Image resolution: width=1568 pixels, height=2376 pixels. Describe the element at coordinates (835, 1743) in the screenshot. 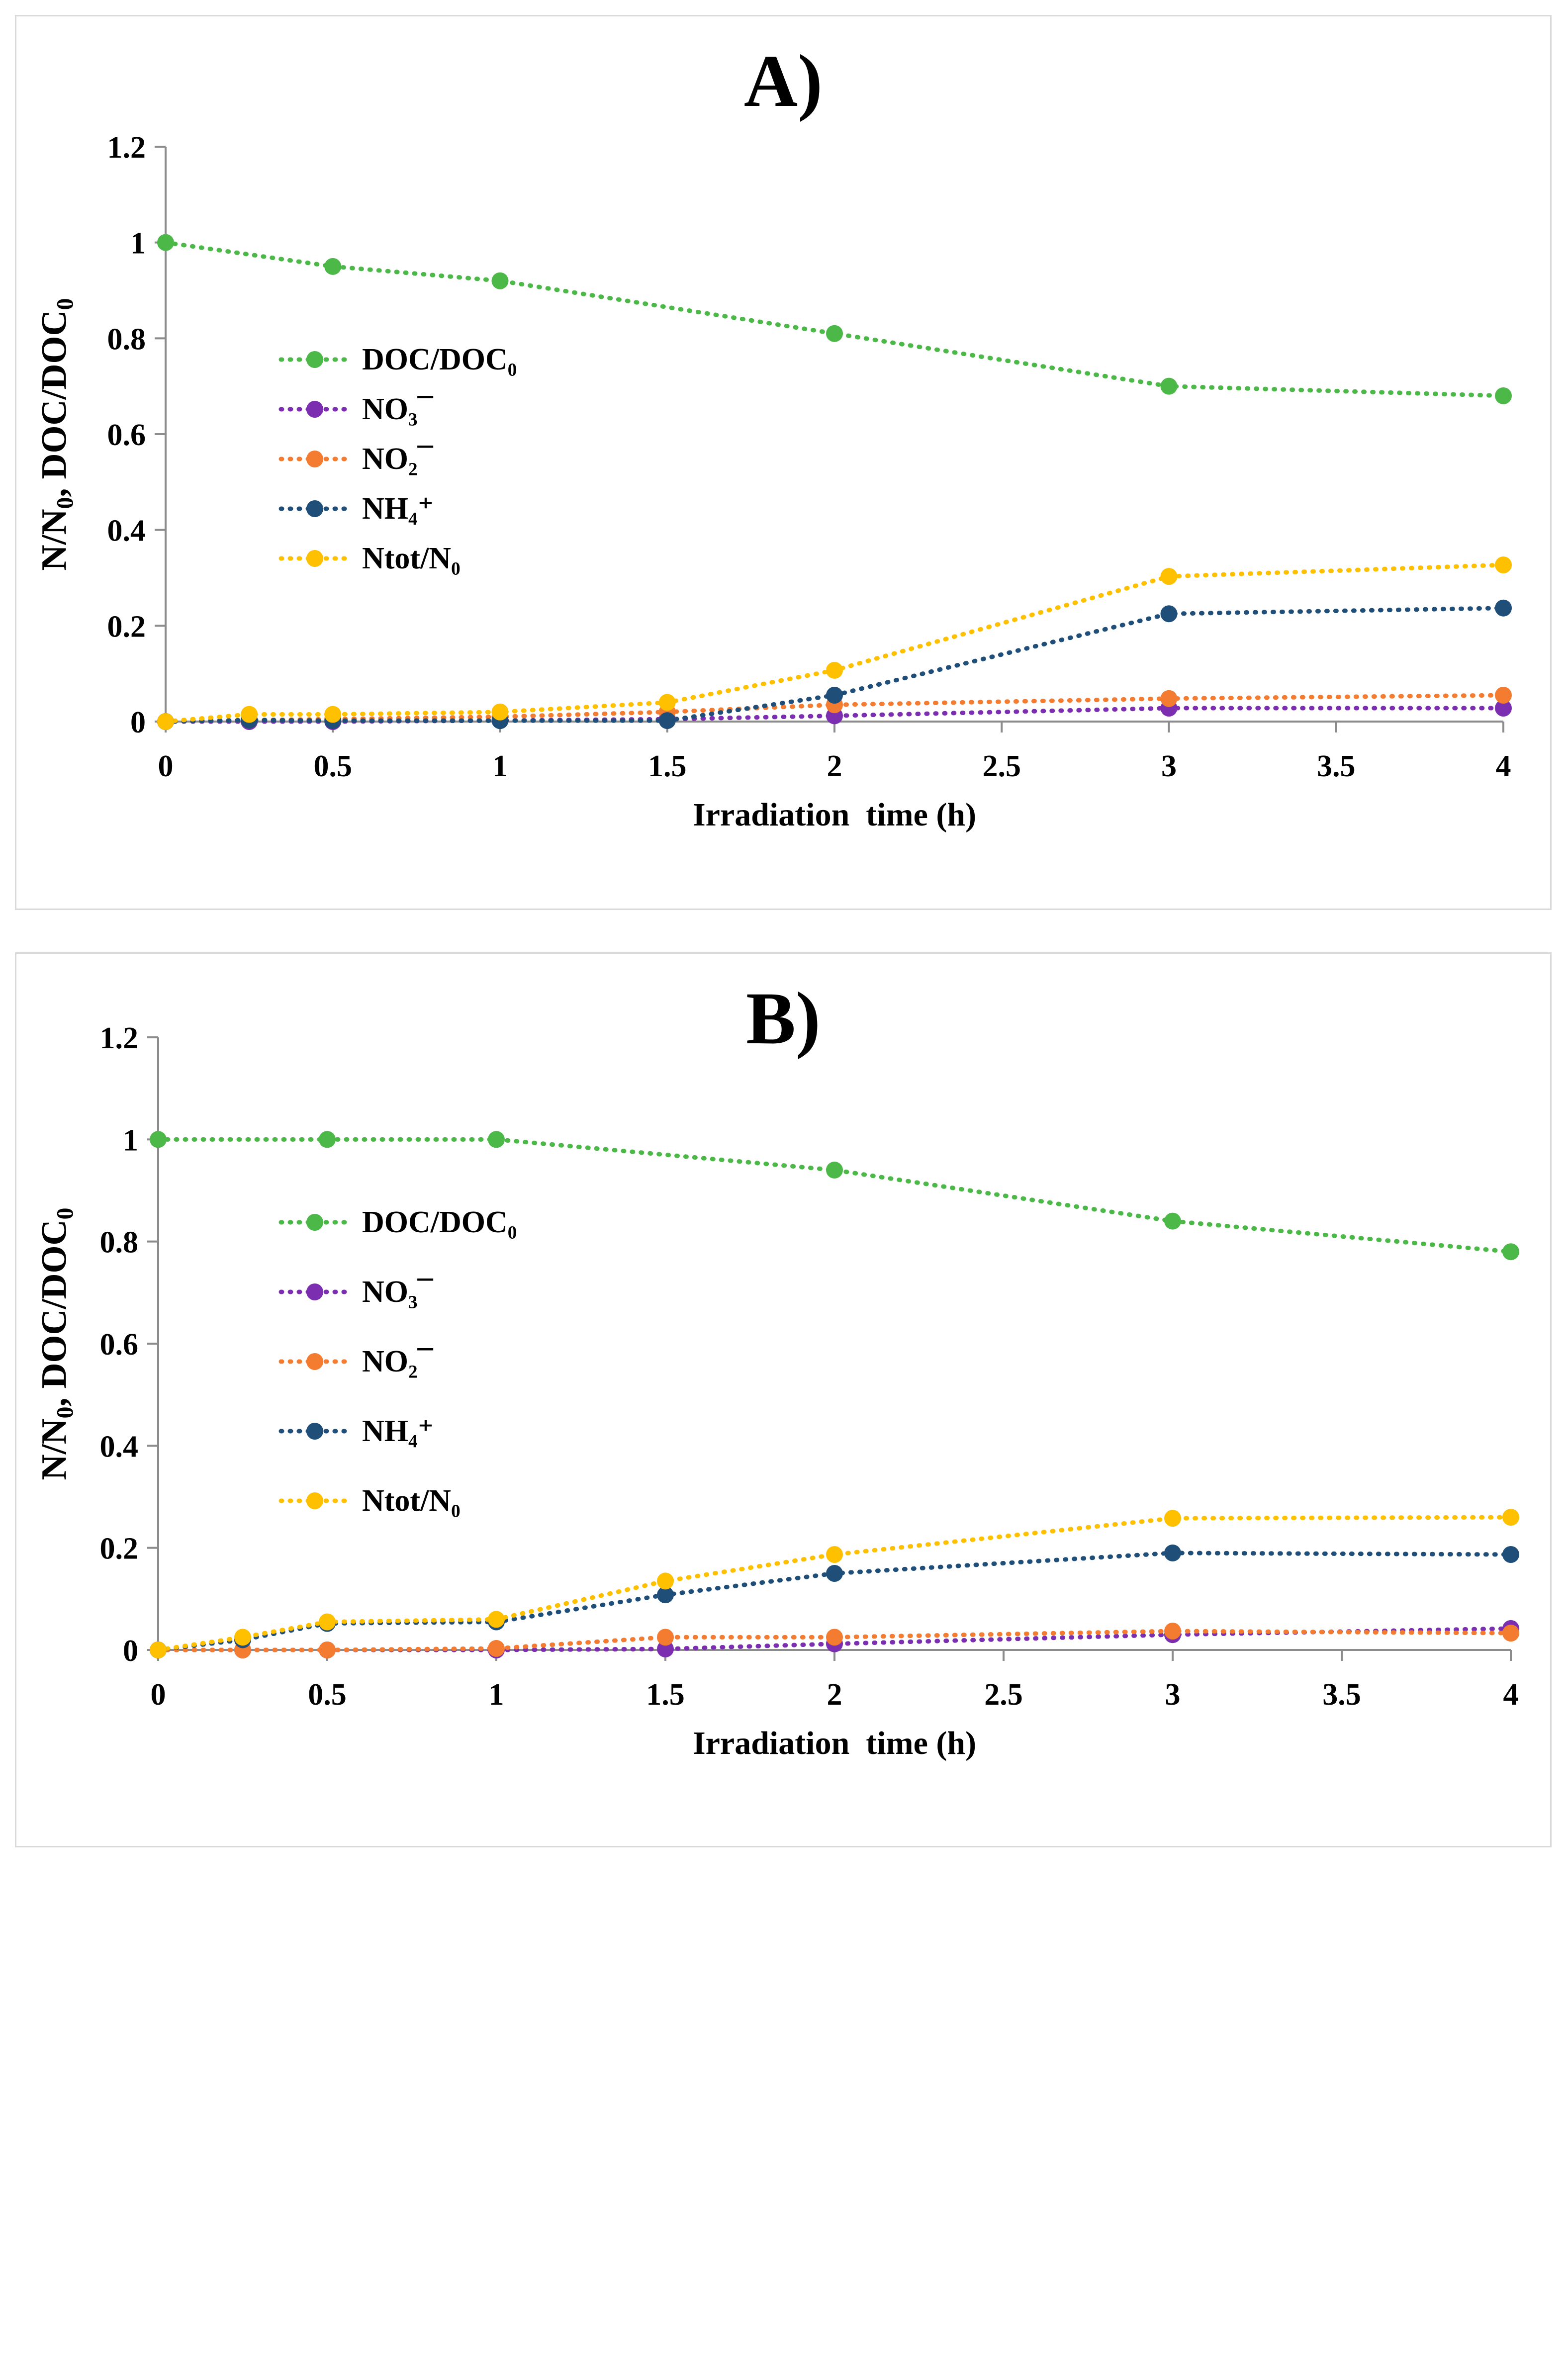

I see `chart-b-x-axis-label: Irradiation time (h)` at that location.